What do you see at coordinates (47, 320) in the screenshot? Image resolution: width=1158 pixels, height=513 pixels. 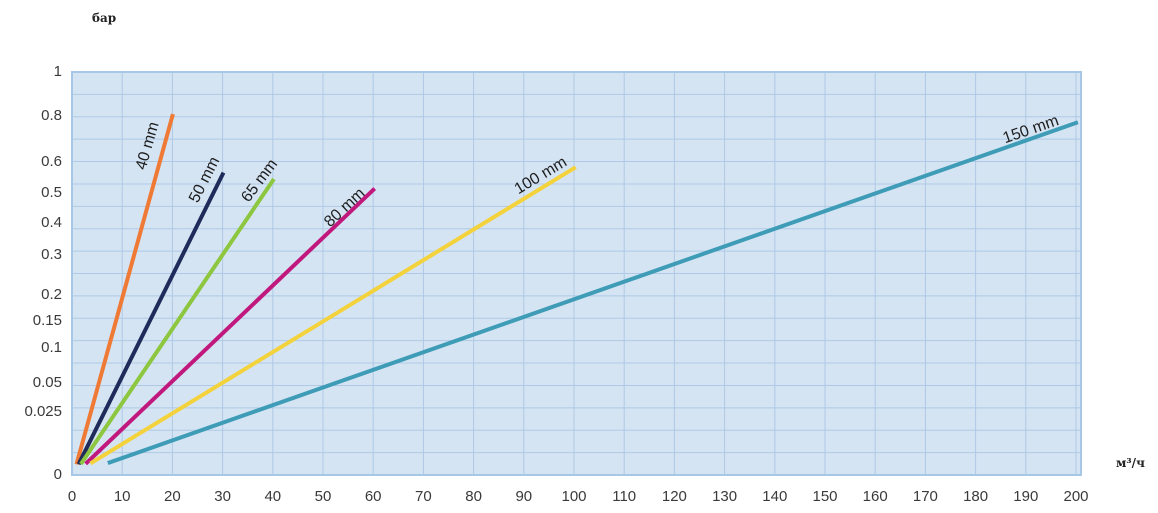 I see `y-tick-label: 0.15` at bounding box center [47, 320].